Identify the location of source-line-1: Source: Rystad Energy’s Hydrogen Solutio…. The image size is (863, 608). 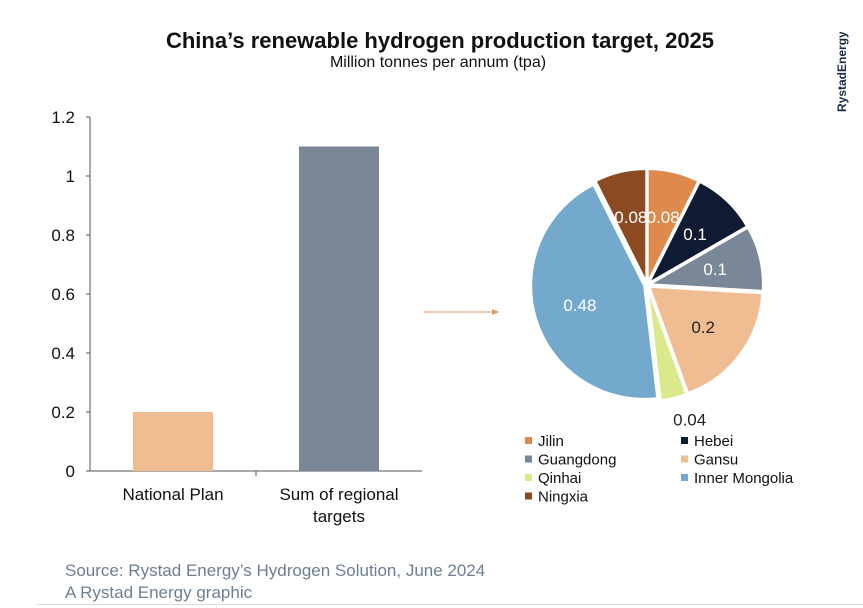
(275, 570).